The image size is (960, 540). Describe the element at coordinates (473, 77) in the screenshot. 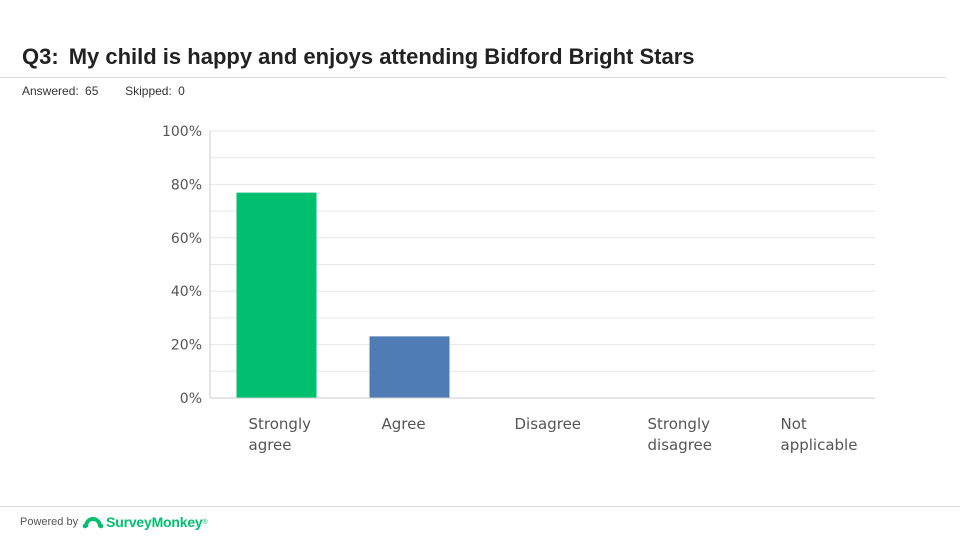

I see `header-divider` at that location.